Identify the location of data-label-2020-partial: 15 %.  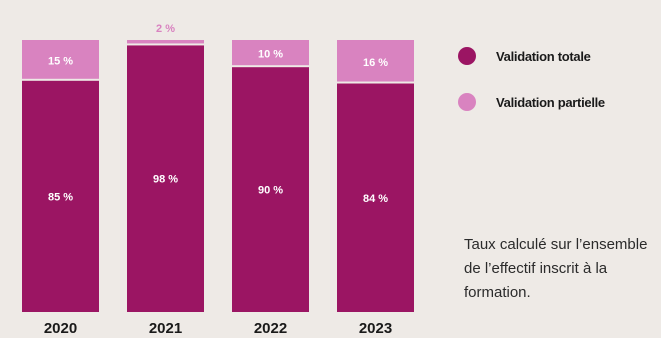
(60, 61).